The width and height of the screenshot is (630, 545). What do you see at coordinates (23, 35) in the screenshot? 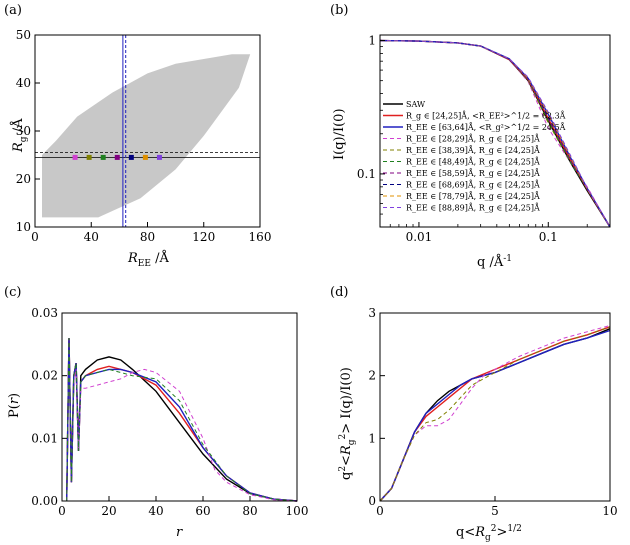
I see `a-ytick-label: 50` at bounding box center [23, 35].